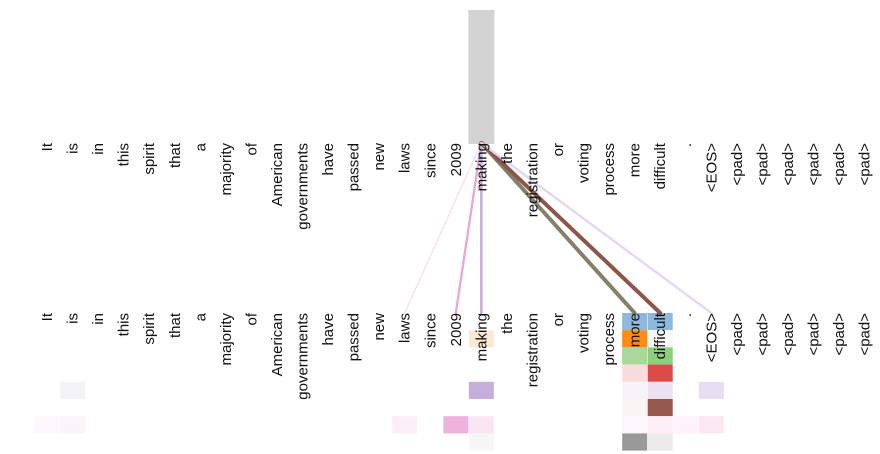 This screenshot has width=880, height=454. What do you see at coordinates (200, 316) in the screenshot?
I see `key-token-6: a` at bounding box center [200, 316].